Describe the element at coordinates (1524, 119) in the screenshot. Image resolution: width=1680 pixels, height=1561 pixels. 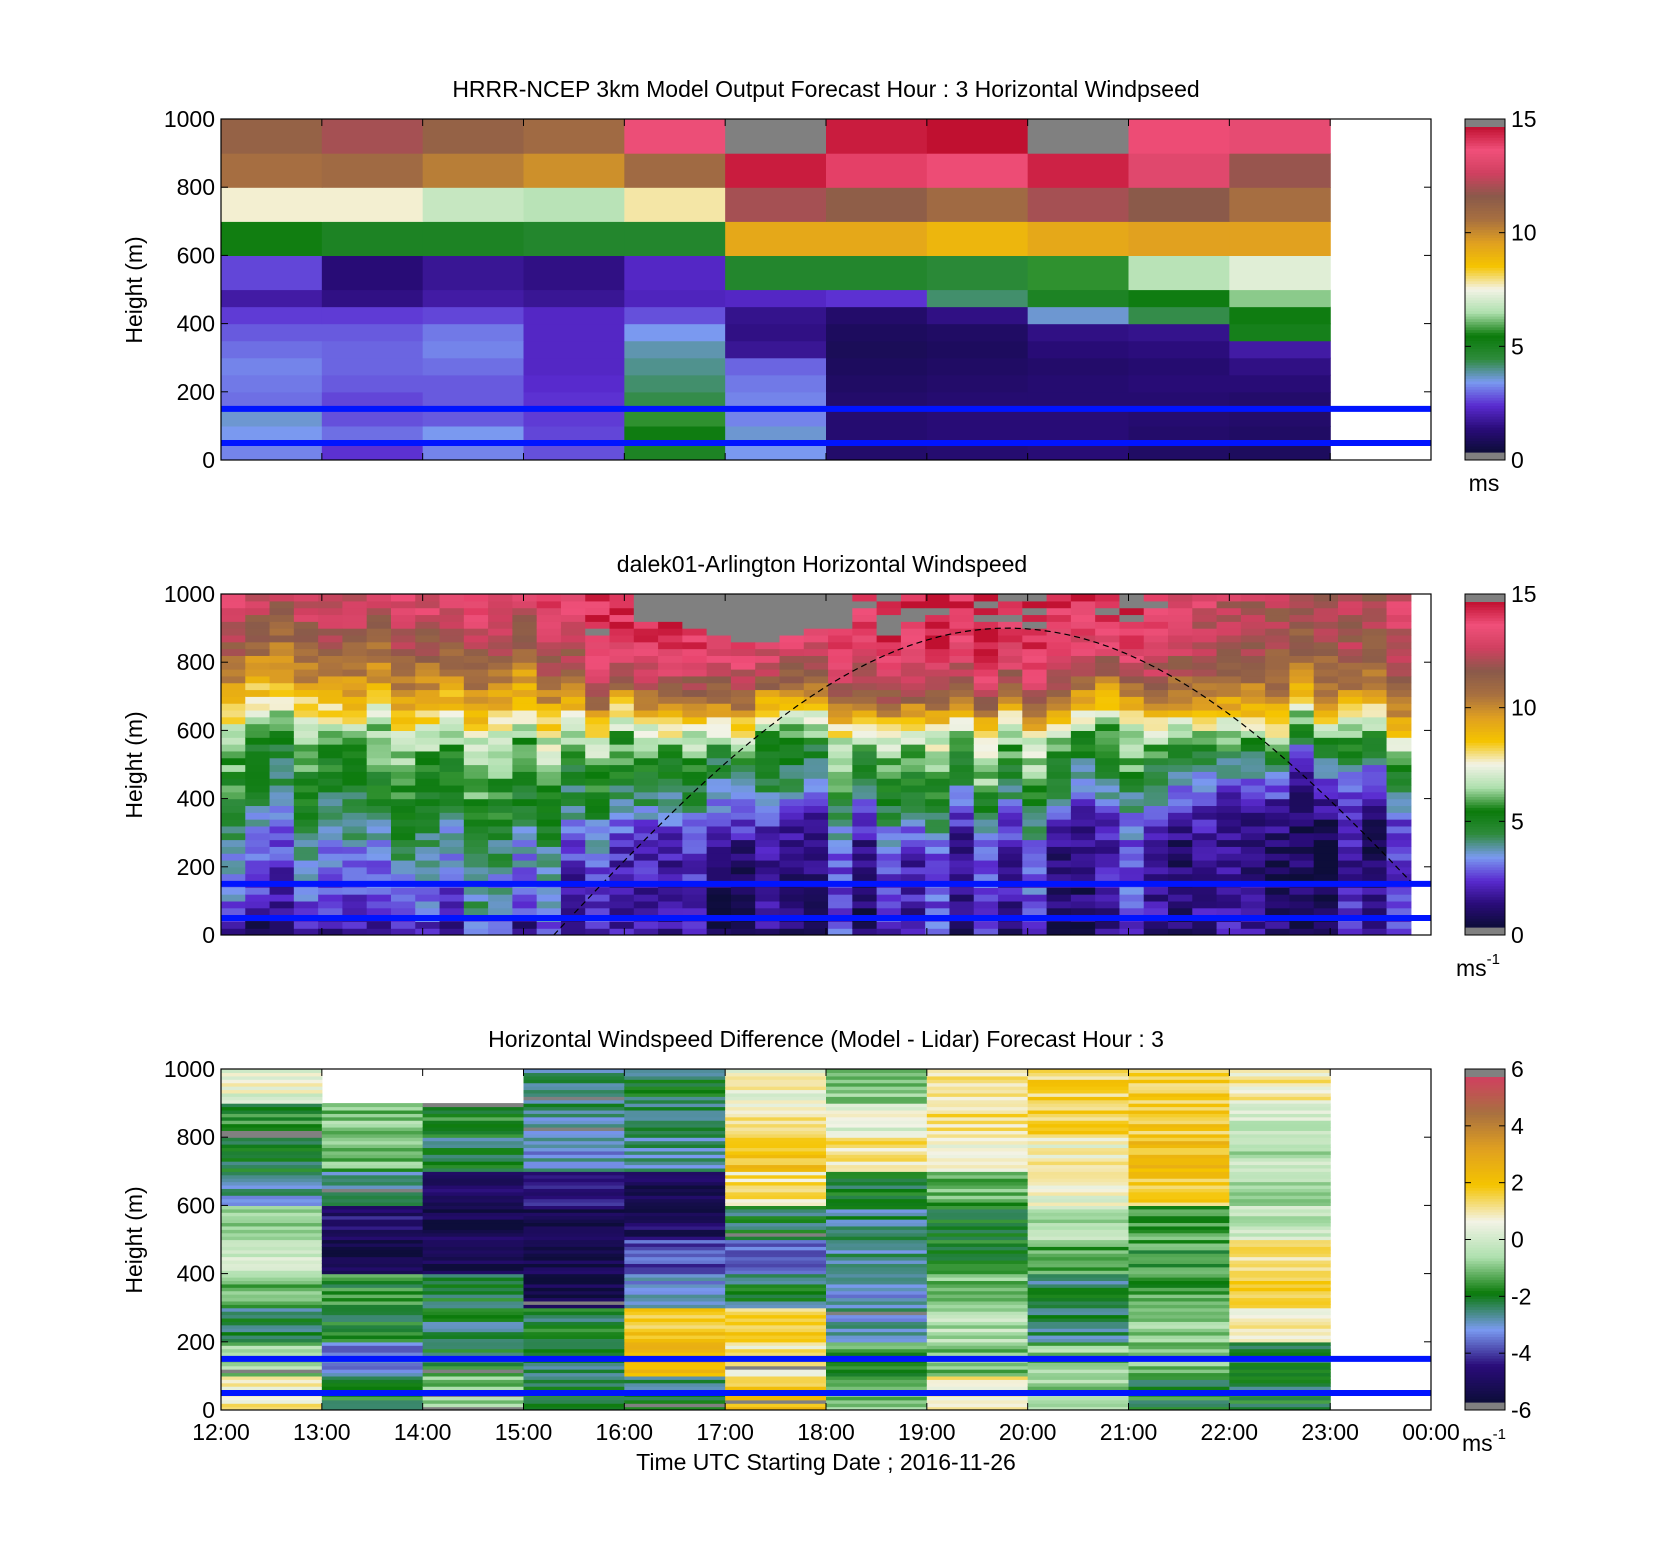
I see `colorbar-tick-label: 15` at that location.